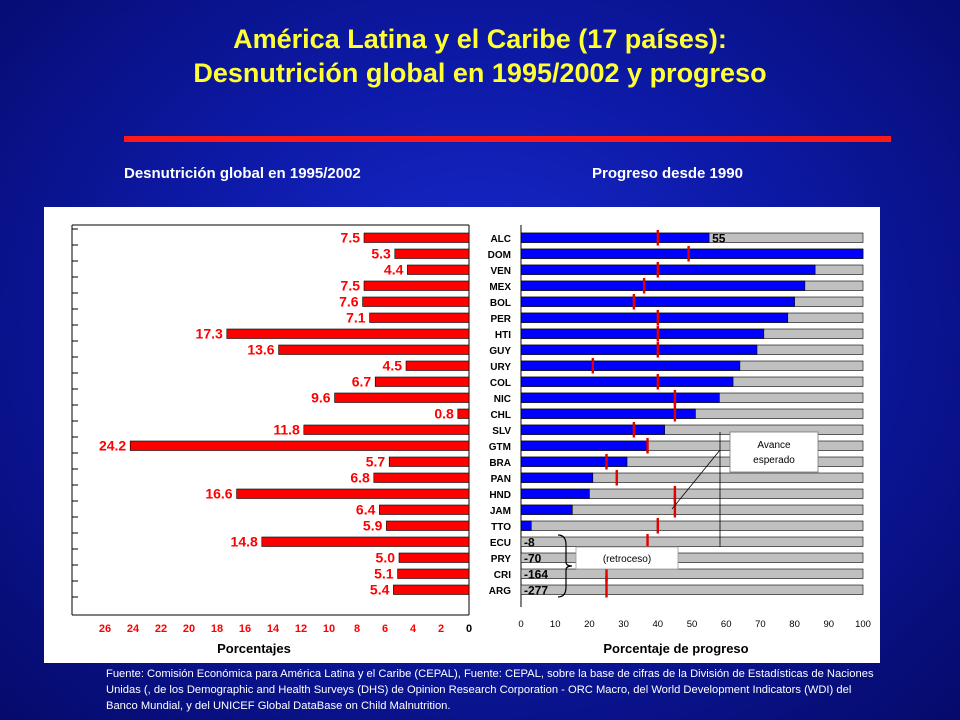 The width and height of the screenshot is (960, 720). What do you see at coordinates (529, 543) in the screenshot?
I see `progress-value-label: -8` at bounding box center [529, 543].